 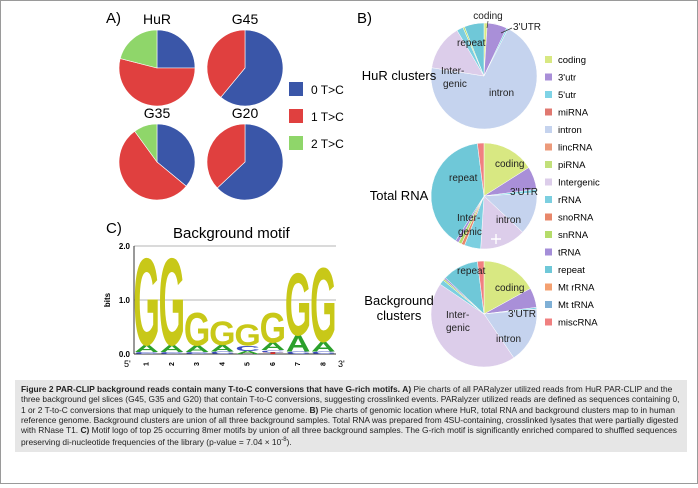 What do you see at coordinates (570, 130) in the screenshot?
I see `legend-label: intron` at bounding box center [570, 130].